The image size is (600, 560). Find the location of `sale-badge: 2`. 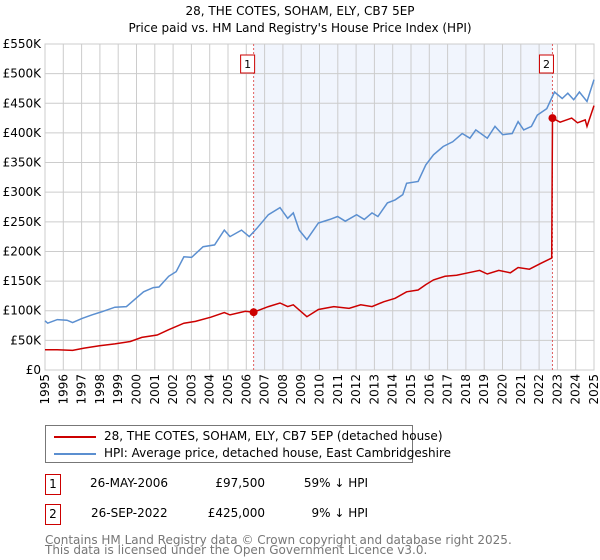

sale-badge: 2 is located at coordinates (53, 514).